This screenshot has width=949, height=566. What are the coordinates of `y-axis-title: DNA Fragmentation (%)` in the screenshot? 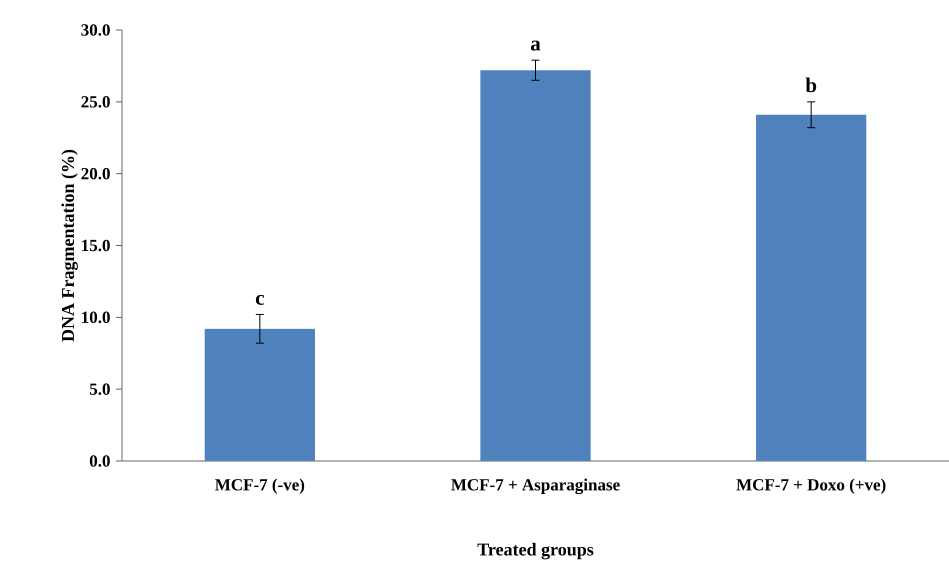 It's located at (69, 246).